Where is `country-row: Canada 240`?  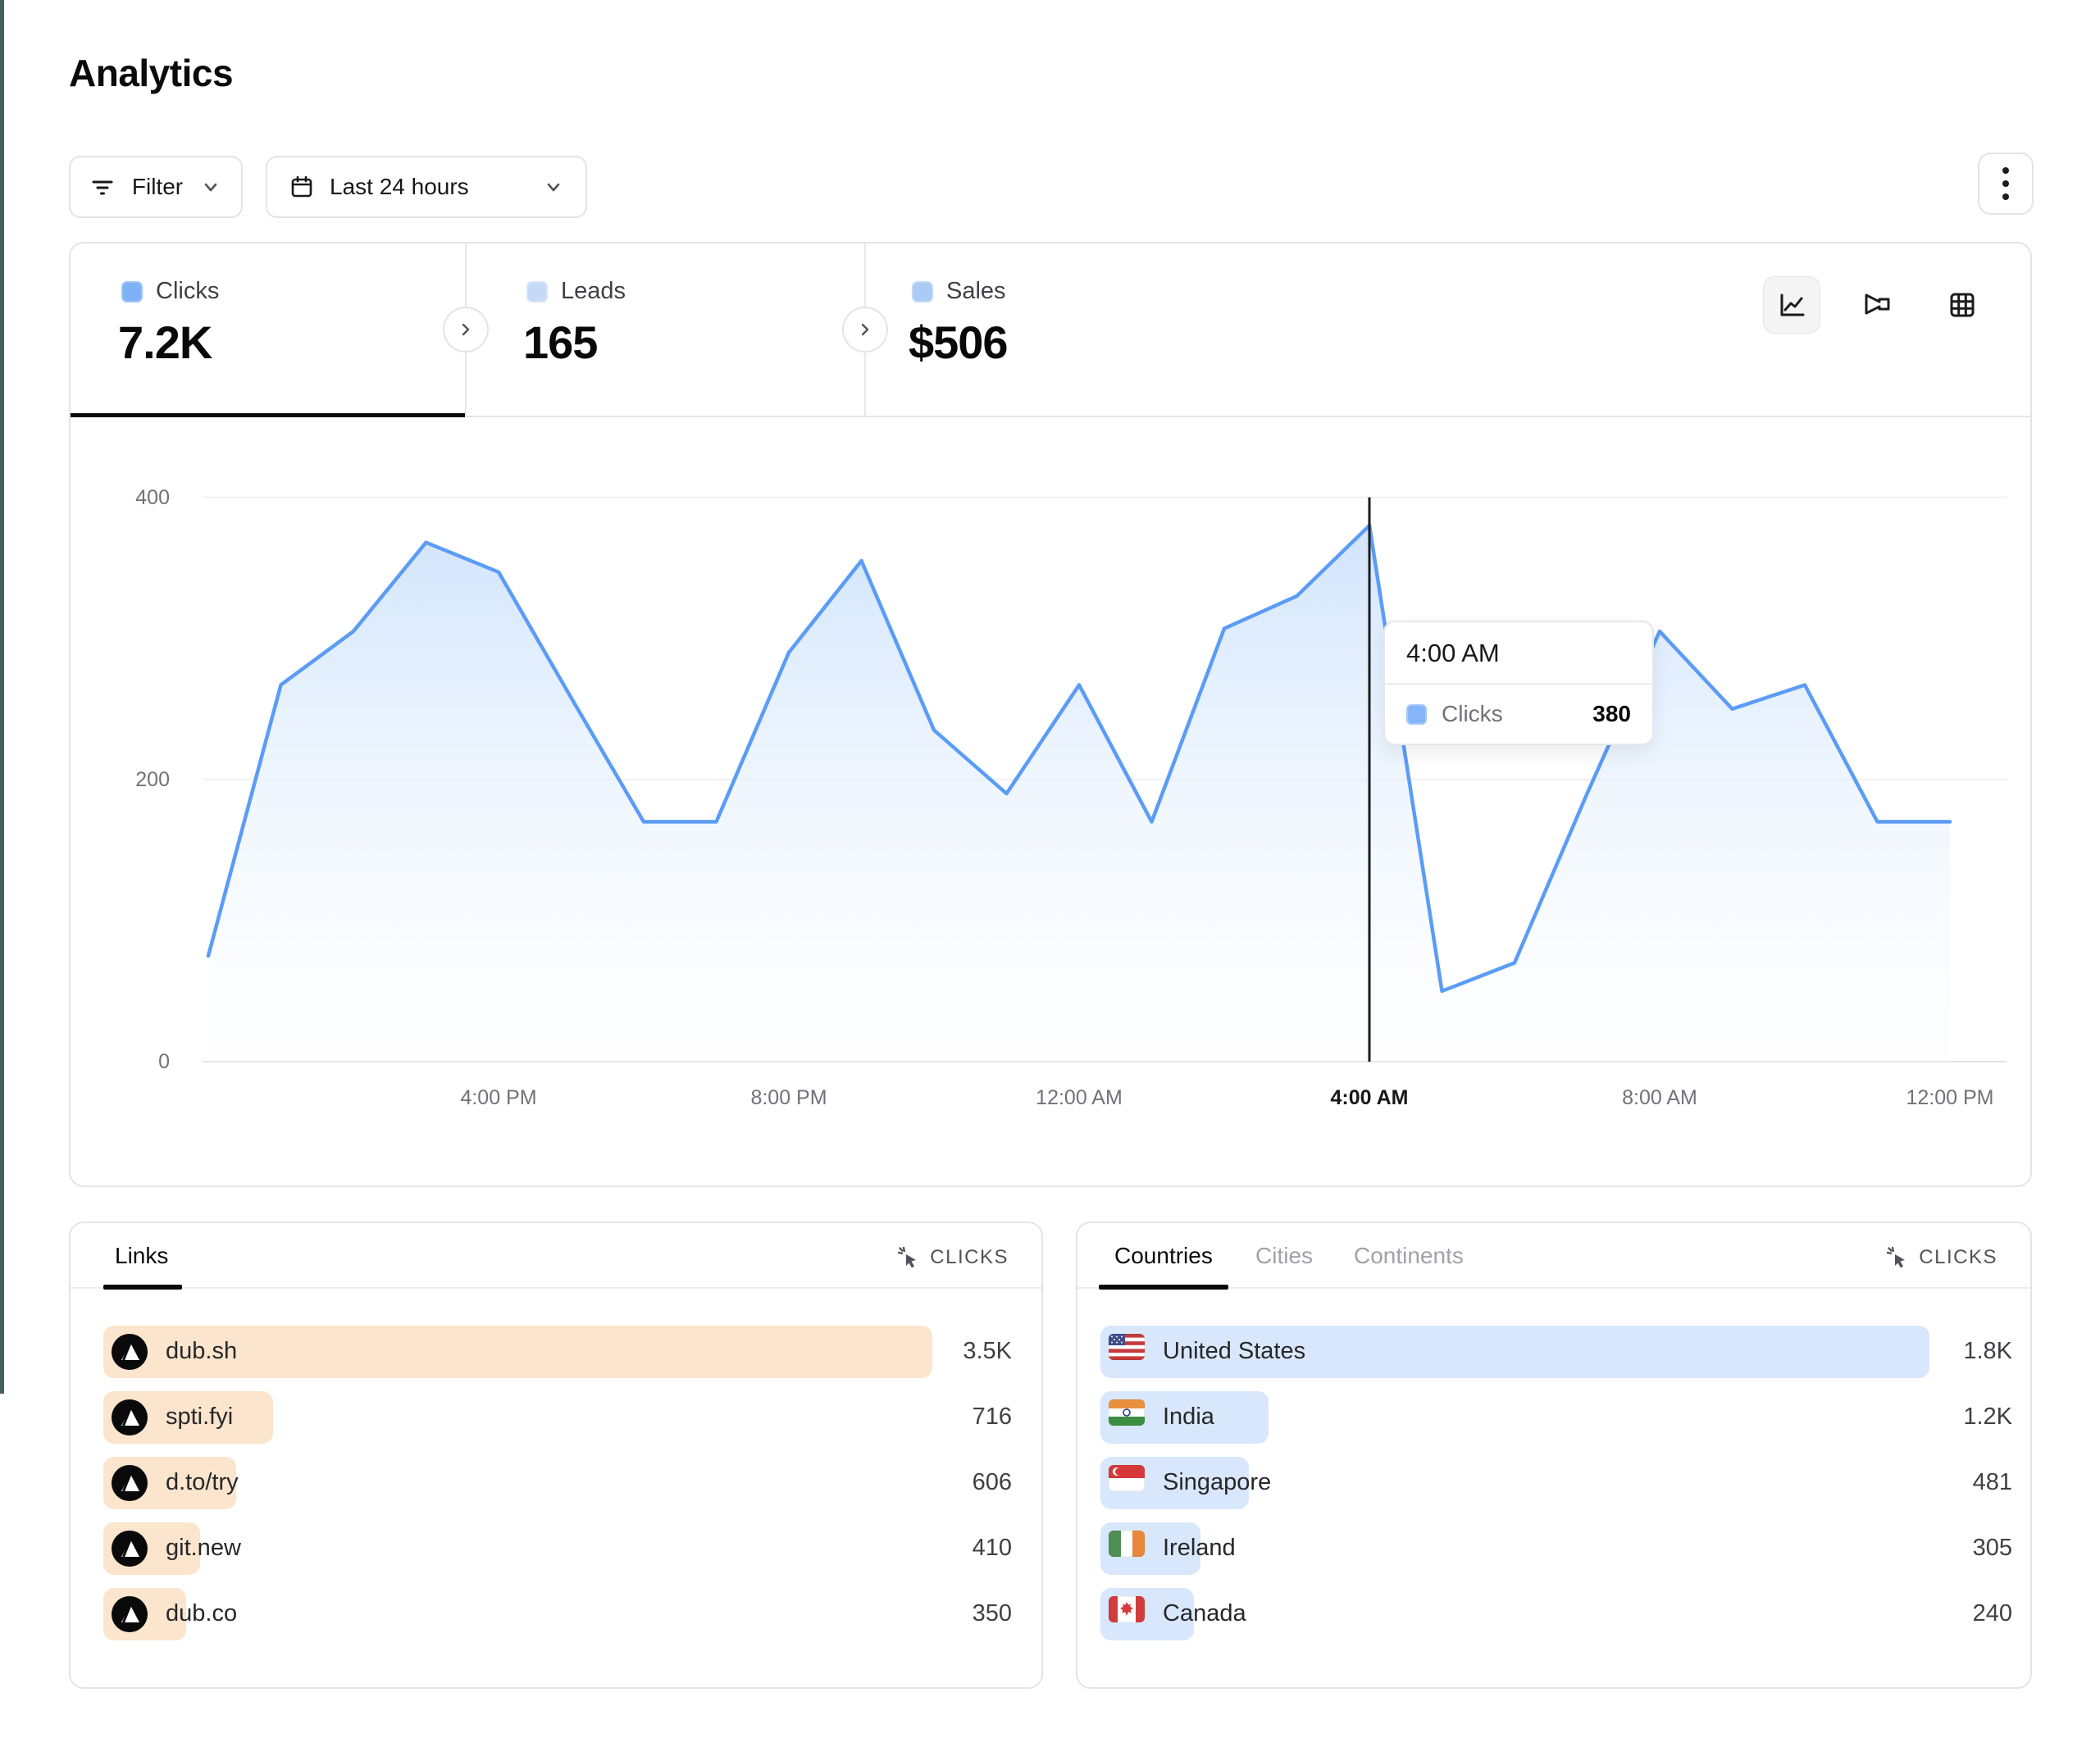
country-row: Canada 240 is located at coordinates (1556, 1614).